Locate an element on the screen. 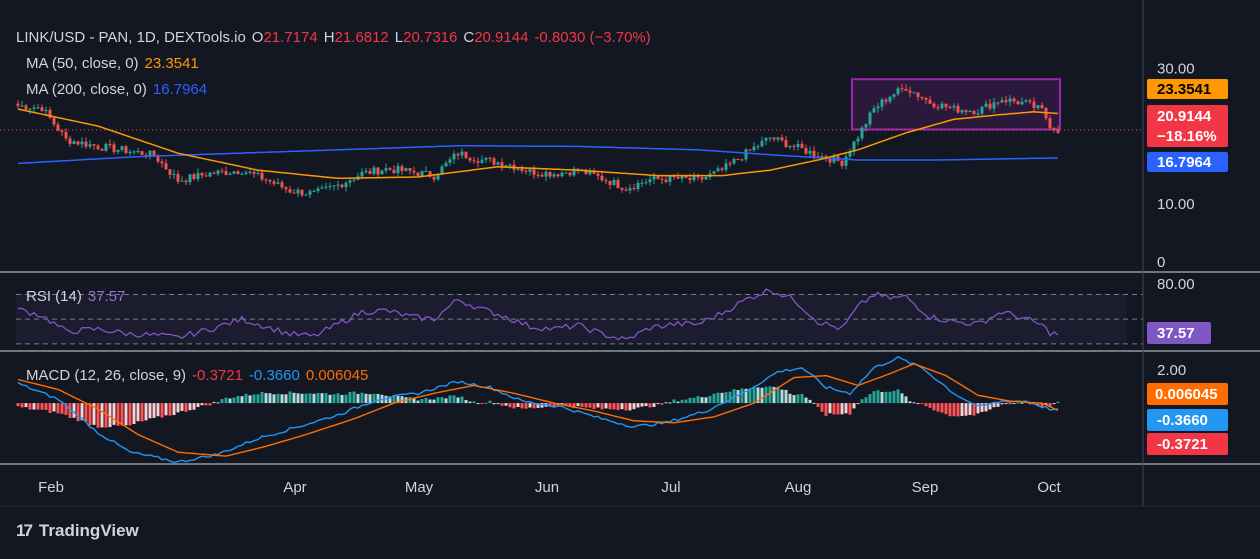  tradingview-logo: 17 TradingView is located at coordinates (77, 531).